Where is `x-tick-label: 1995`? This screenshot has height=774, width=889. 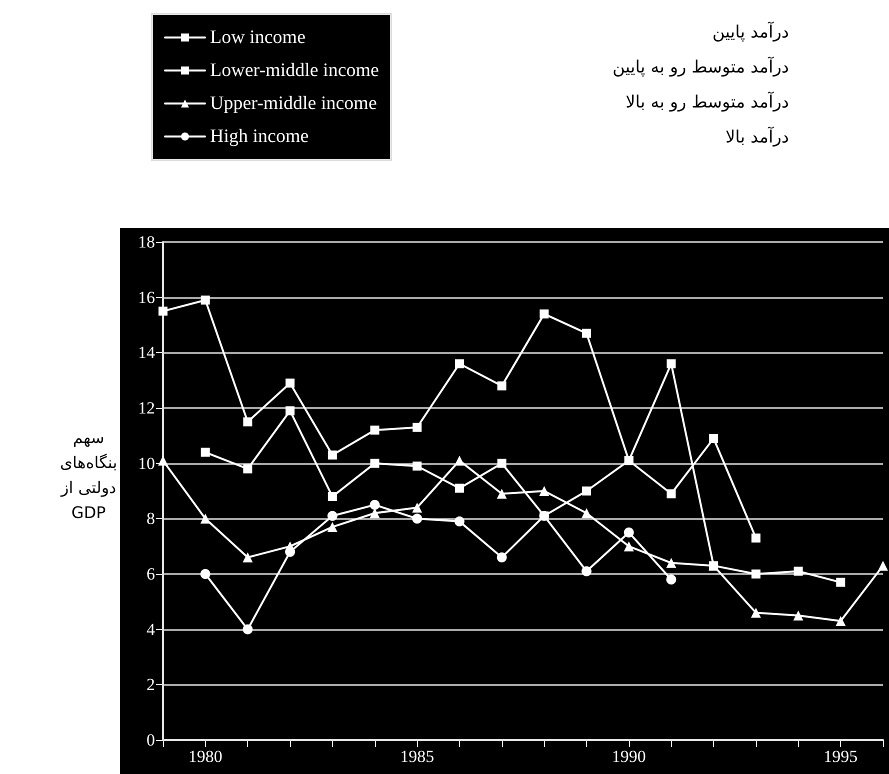 x-tick-label: 1995 is located at coordinates (841, 756).